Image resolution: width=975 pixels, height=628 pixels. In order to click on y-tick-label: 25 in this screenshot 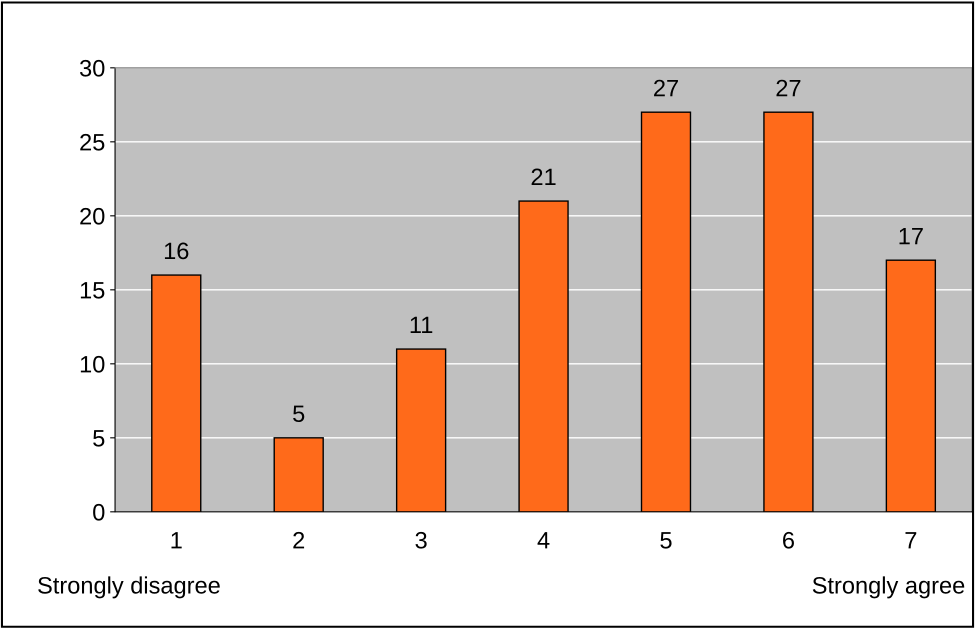, I will do `click(92, 142)`.